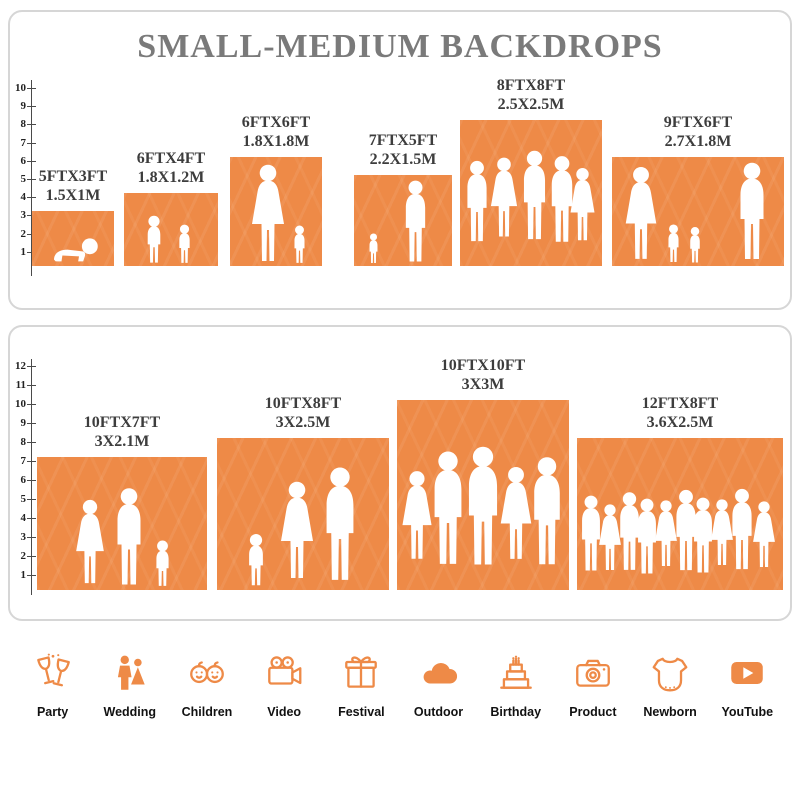 The height and width of the screenshot is (800, 800). I want to click on ruler-number: 7, so click(23, 143).